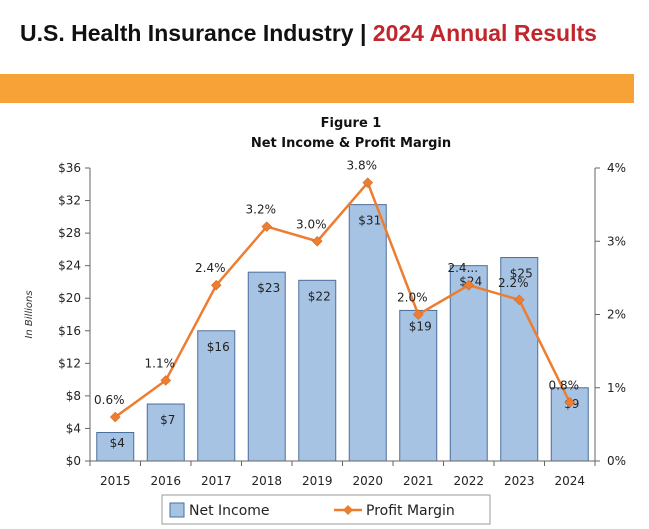 The height and width of the screenshot is (529, 649). What do you see at coordinates (468, 363) in the screenshot?
I see `bar-2022` at bounding box center [468, 363].